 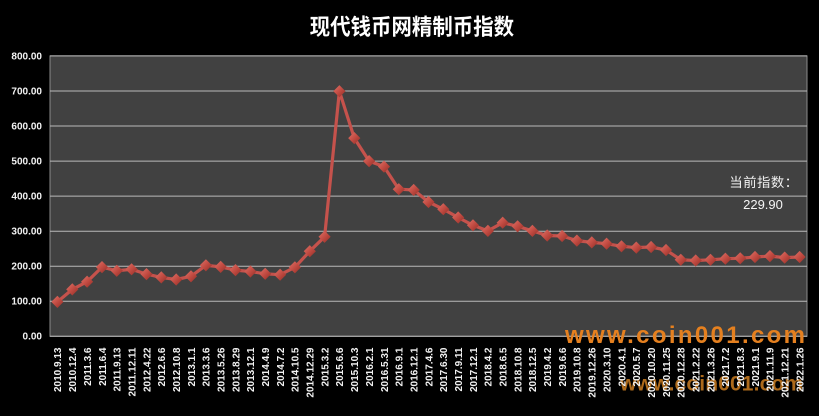 What do you see at coordinates (593, 372) in the screenshot?
I see `svg-text: 2019.12.26` at bounding box center [593, 372].